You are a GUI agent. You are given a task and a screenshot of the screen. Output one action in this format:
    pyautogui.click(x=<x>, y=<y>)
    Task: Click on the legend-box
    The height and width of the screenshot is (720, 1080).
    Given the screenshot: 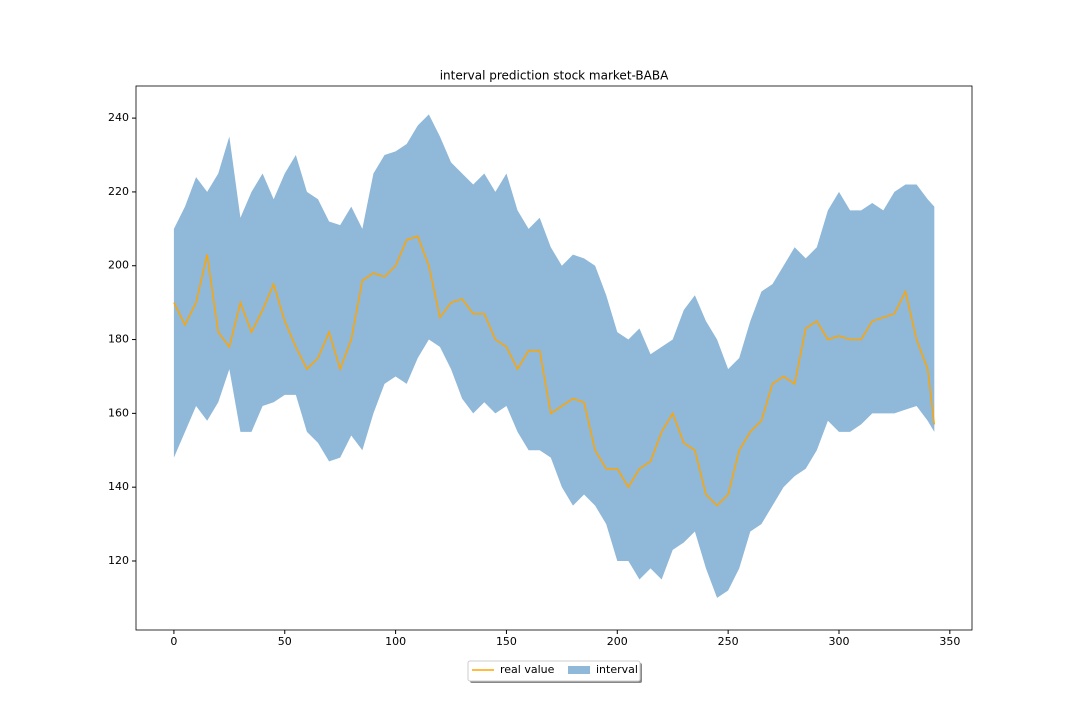 What is the action you would take?
    pyautogui.click(x=554, y=671)
    